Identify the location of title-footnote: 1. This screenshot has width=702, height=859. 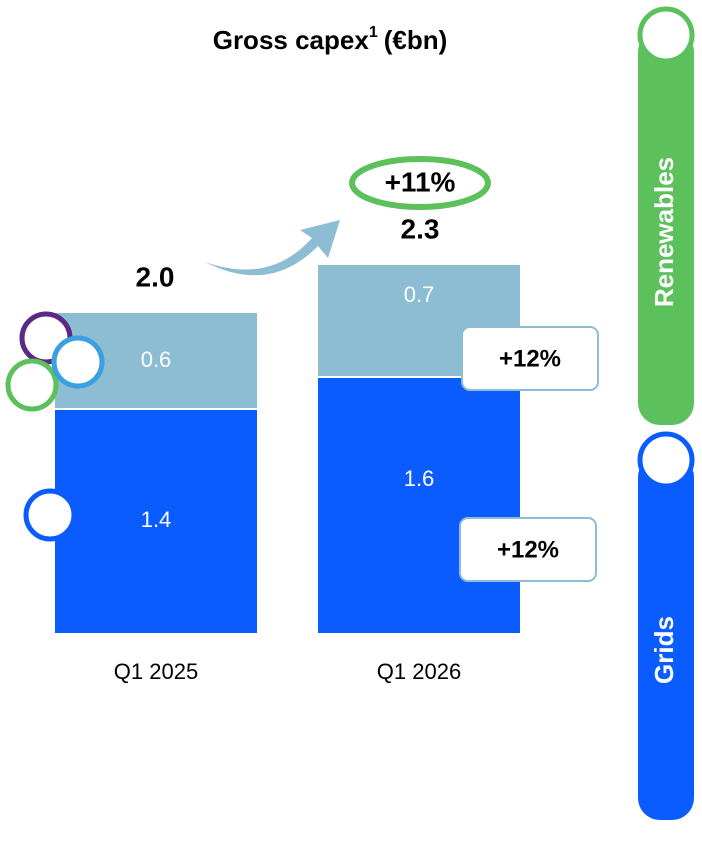
(373, 32).